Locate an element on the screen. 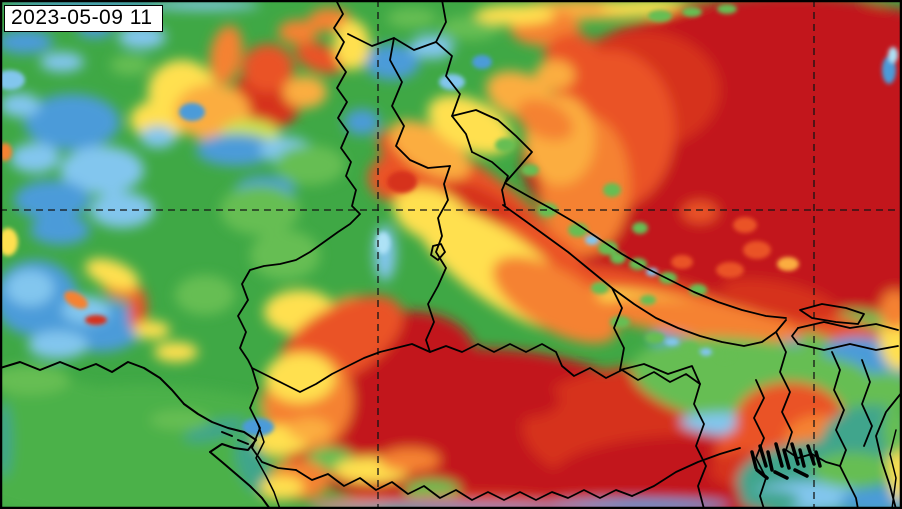  timestamp-label: 2023-05-09 11 is located at coordinates (83, 18).